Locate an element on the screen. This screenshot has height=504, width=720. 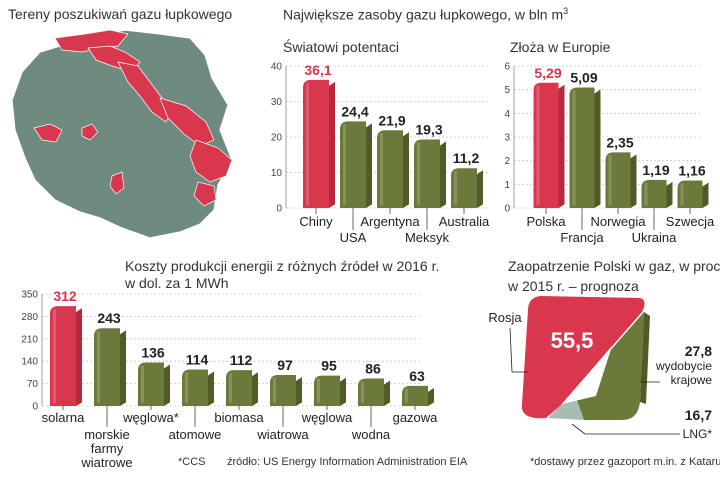
costs-value-label: 95 is located at coordinates (329, 366).